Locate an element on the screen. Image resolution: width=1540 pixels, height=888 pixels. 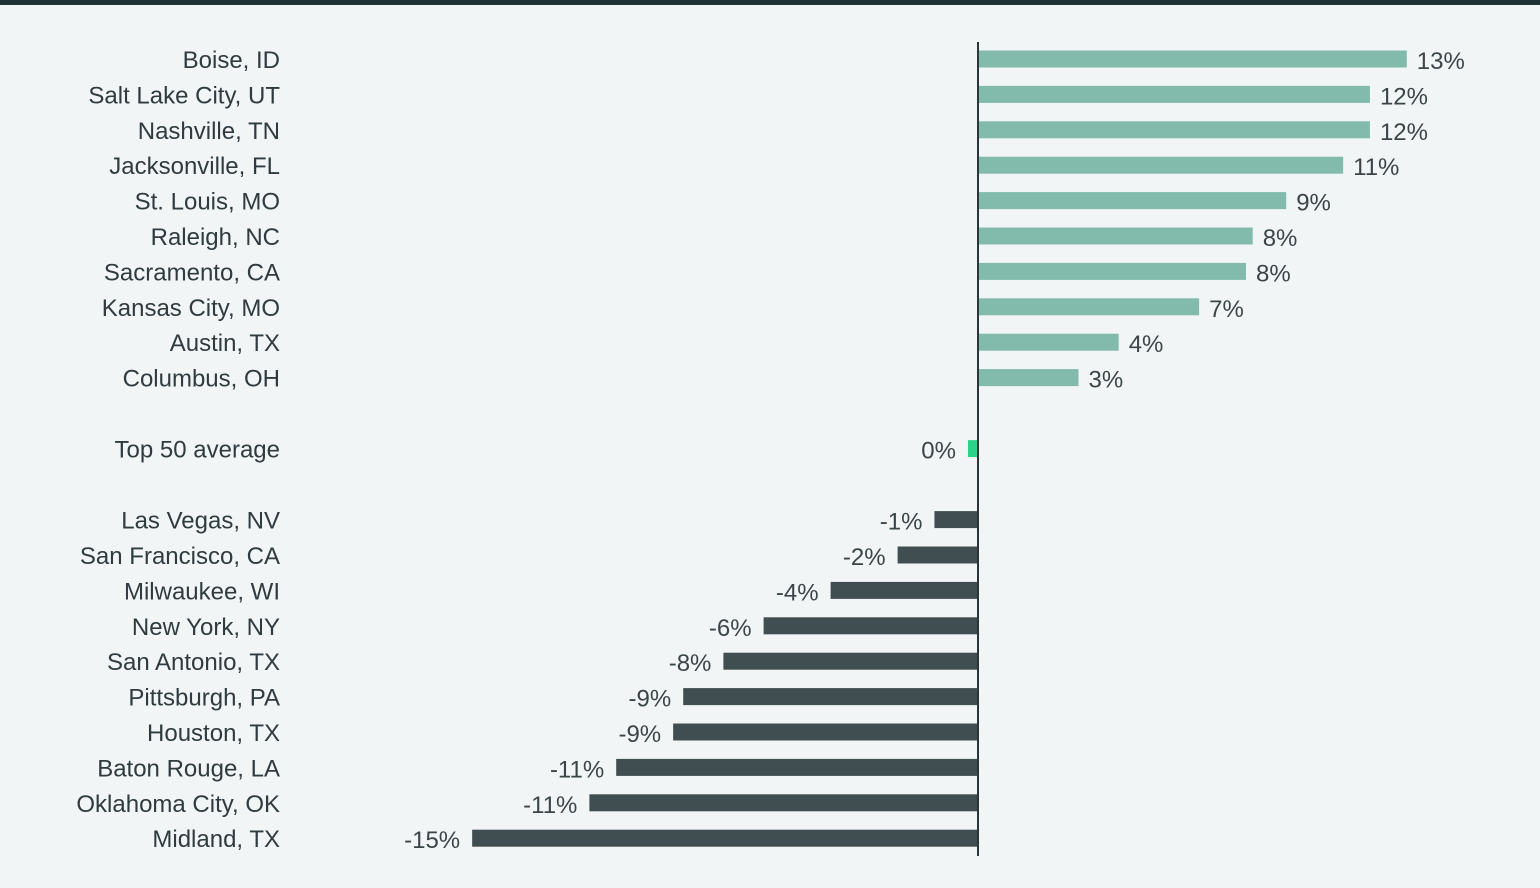
category-label: Las Vegas, NV is located at coordinates (200, 521).